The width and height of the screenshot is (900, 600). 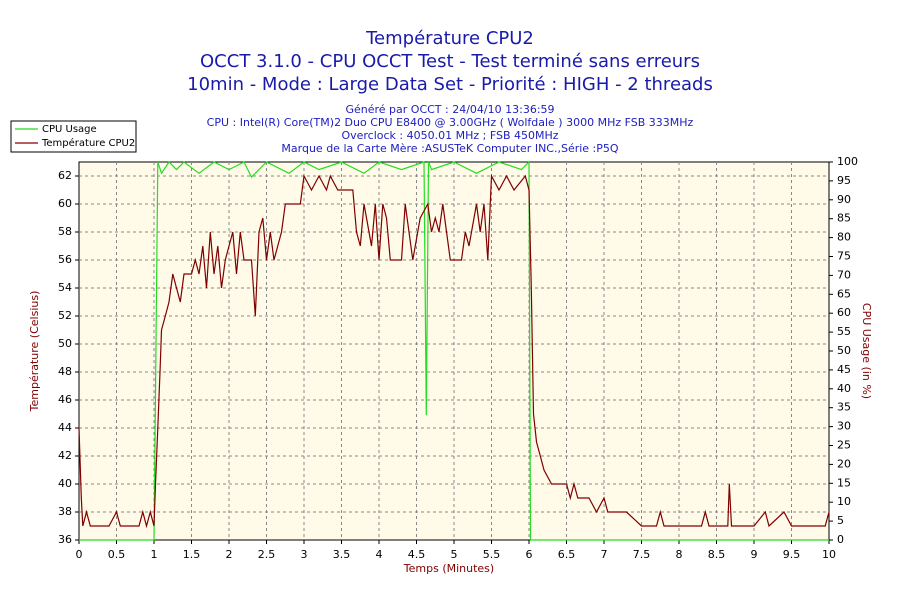 What do you see at coordinates (604, 554) in the screenshot?
I see `x-tick-label: 7` at bounding box center [604, 554].